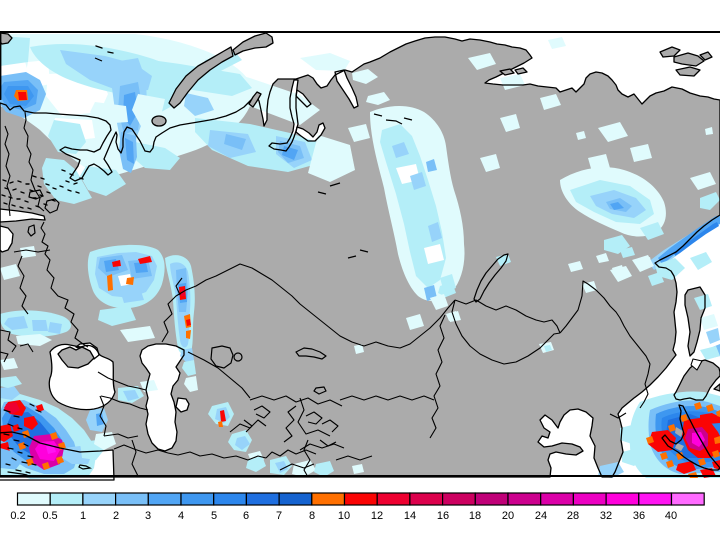 This screenshot has width=720, height=540. I want to click on svg-text: 4, so click(181, 516).